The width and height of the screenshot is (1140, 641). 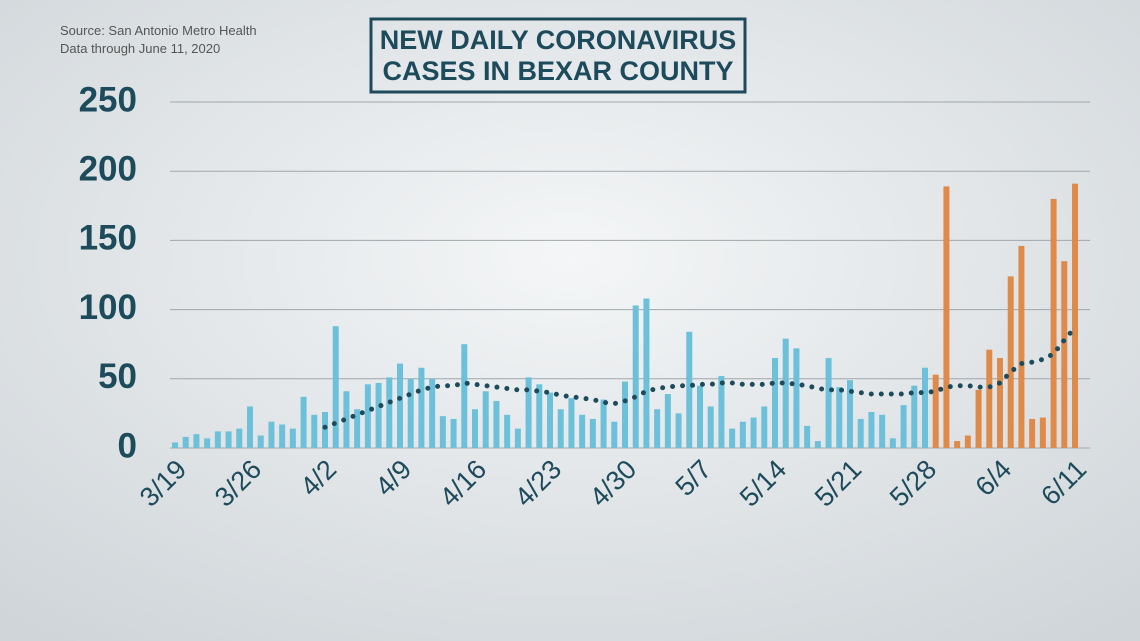 I want to click on title-box, so click(x=558, y=55).